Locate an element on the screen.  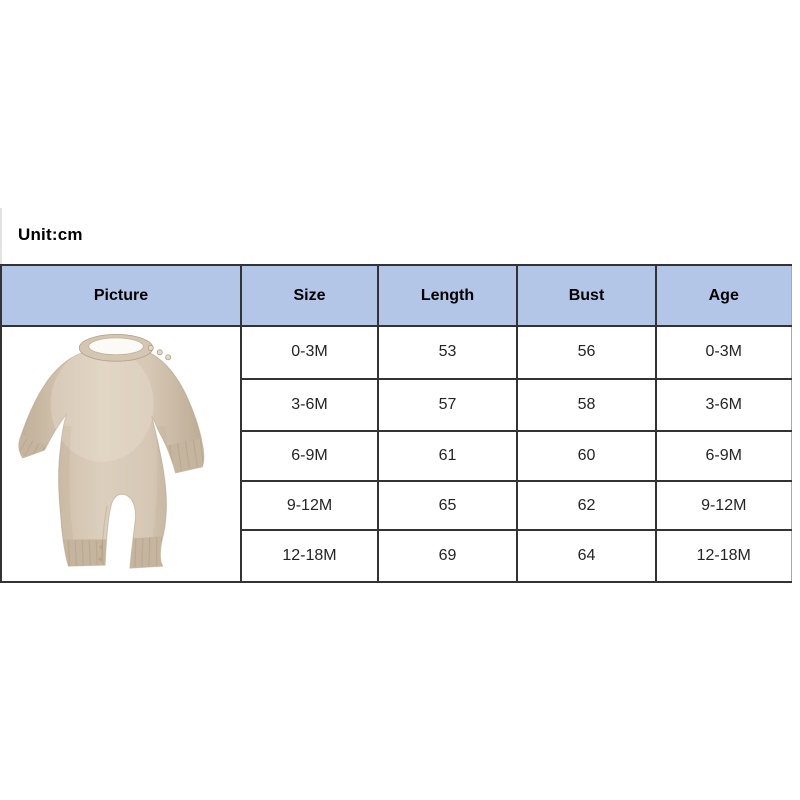
table-row: 3-6M 57 58 3-6M is located at coordinates (396, 405).